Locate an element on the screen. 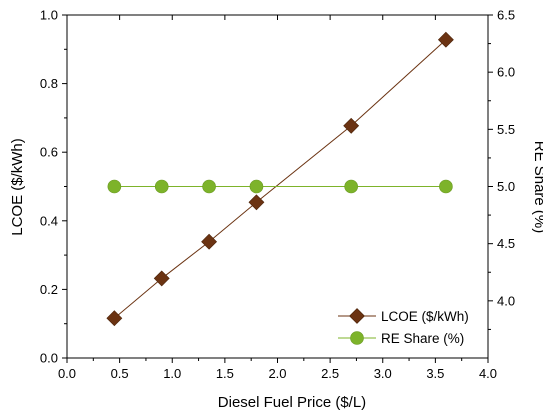 This screenshot has width=543, height=415. x-tick-label: 2.0 is located at coordinates (277, 373).